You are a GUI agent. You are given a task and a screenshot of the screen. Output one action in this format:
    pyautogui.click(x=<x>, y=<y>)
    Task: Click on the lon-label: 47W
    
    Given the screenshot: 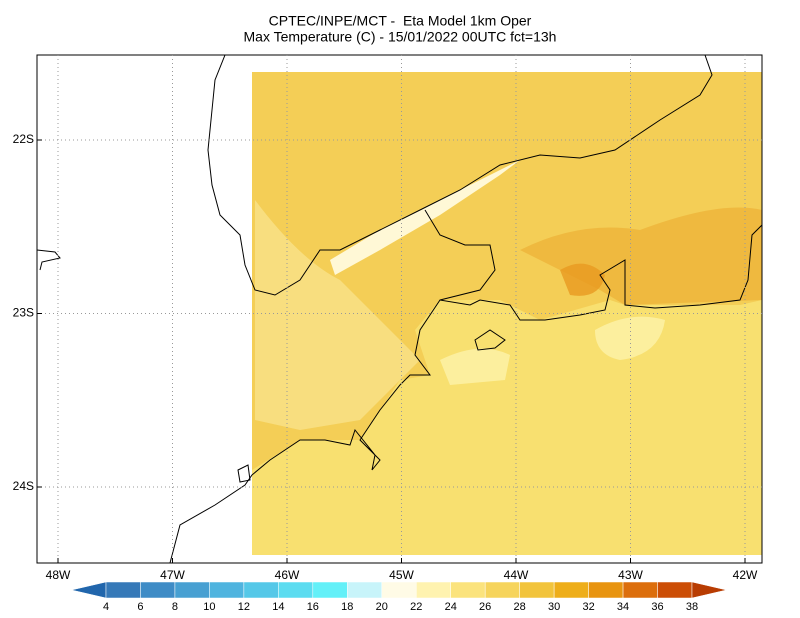 What is the action you would take?
    pyautogui.click(x=172, y=575)
    